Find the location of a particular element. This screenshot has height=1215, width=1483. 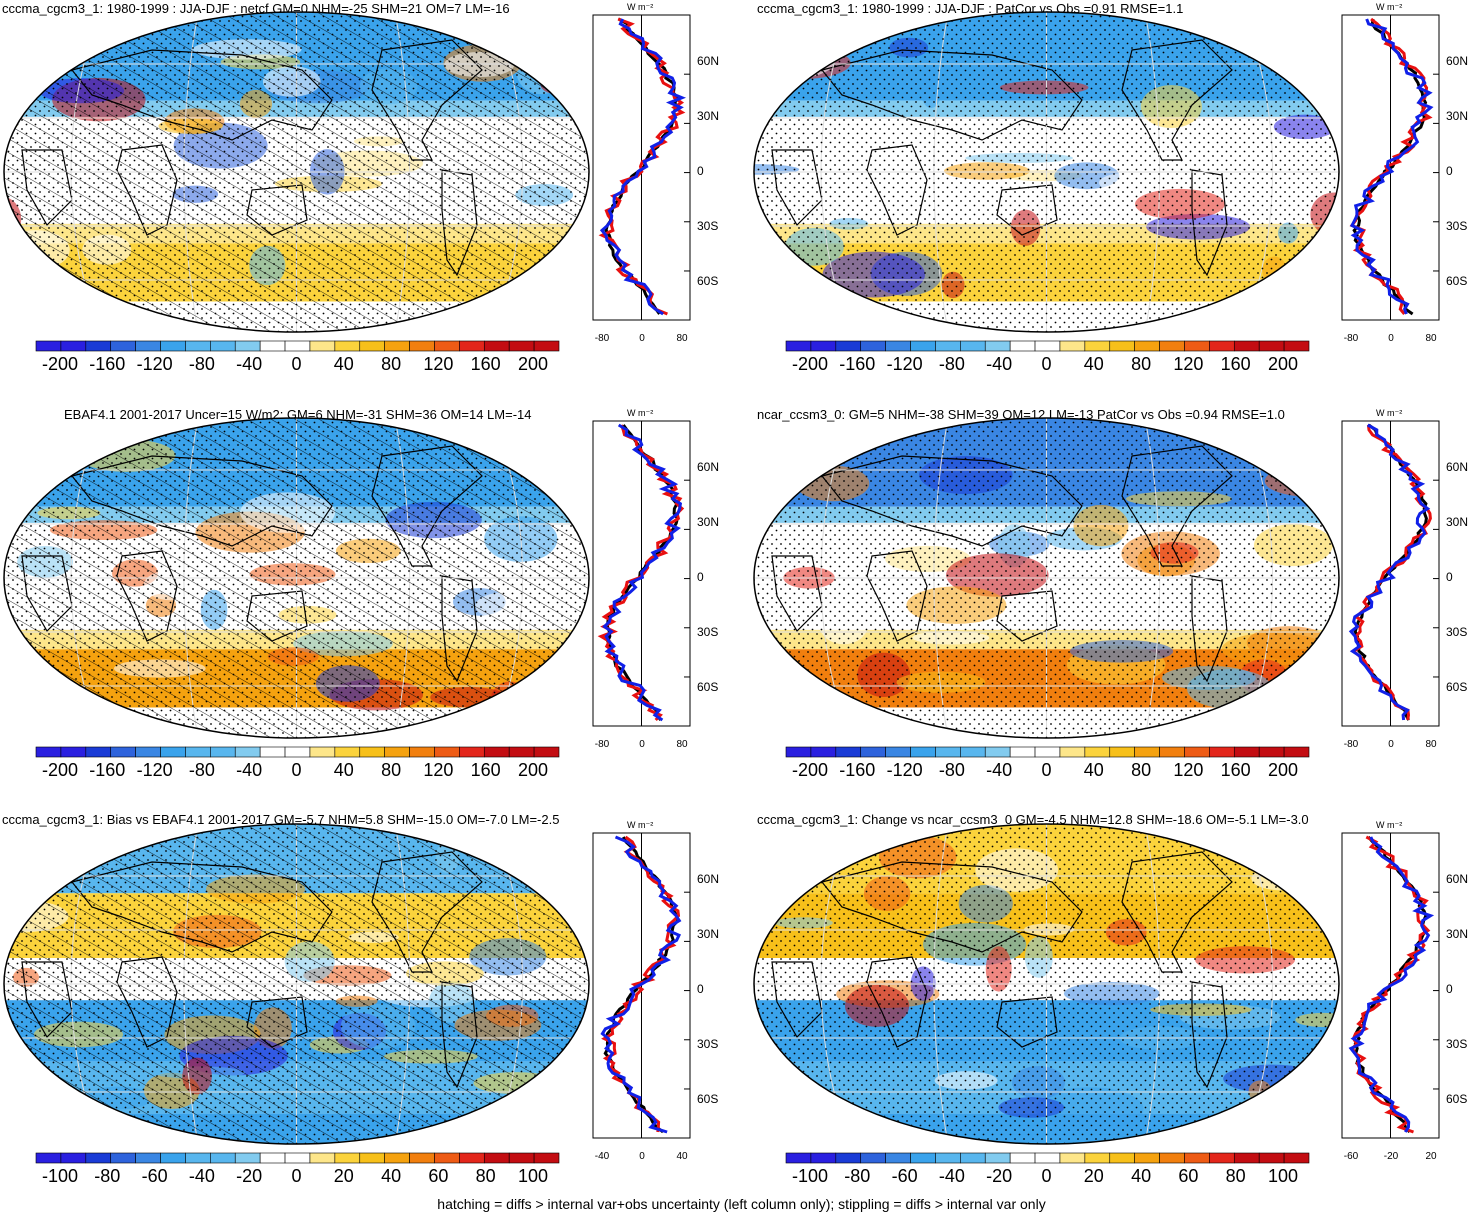

colorbar-tick-label: -40 is located at coordinates (249, 364).